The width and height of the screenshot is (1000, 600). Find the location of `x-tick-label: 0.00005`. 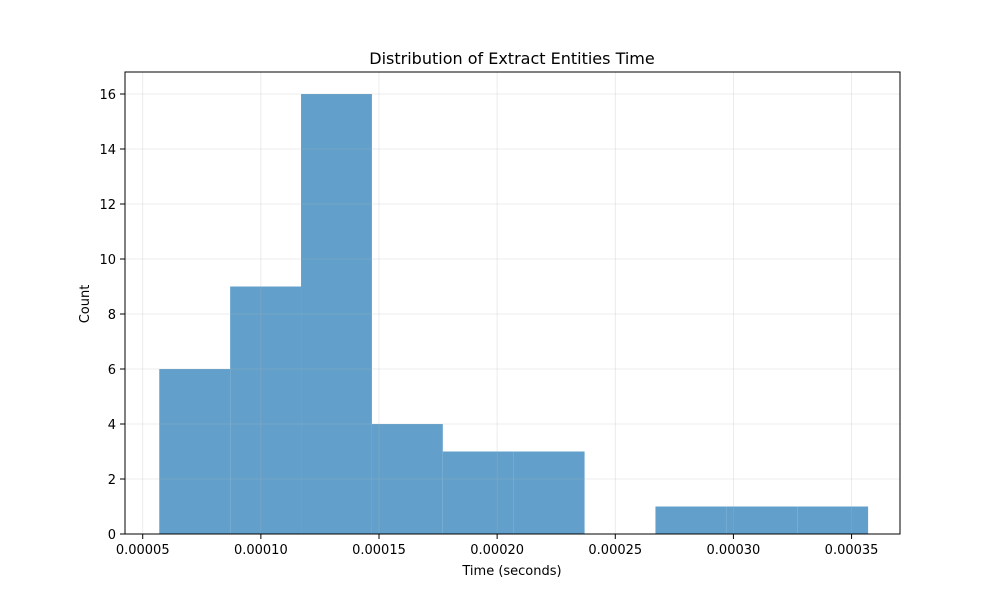

x-tick-label: 0.00005 is located at coordinates (143, 550).